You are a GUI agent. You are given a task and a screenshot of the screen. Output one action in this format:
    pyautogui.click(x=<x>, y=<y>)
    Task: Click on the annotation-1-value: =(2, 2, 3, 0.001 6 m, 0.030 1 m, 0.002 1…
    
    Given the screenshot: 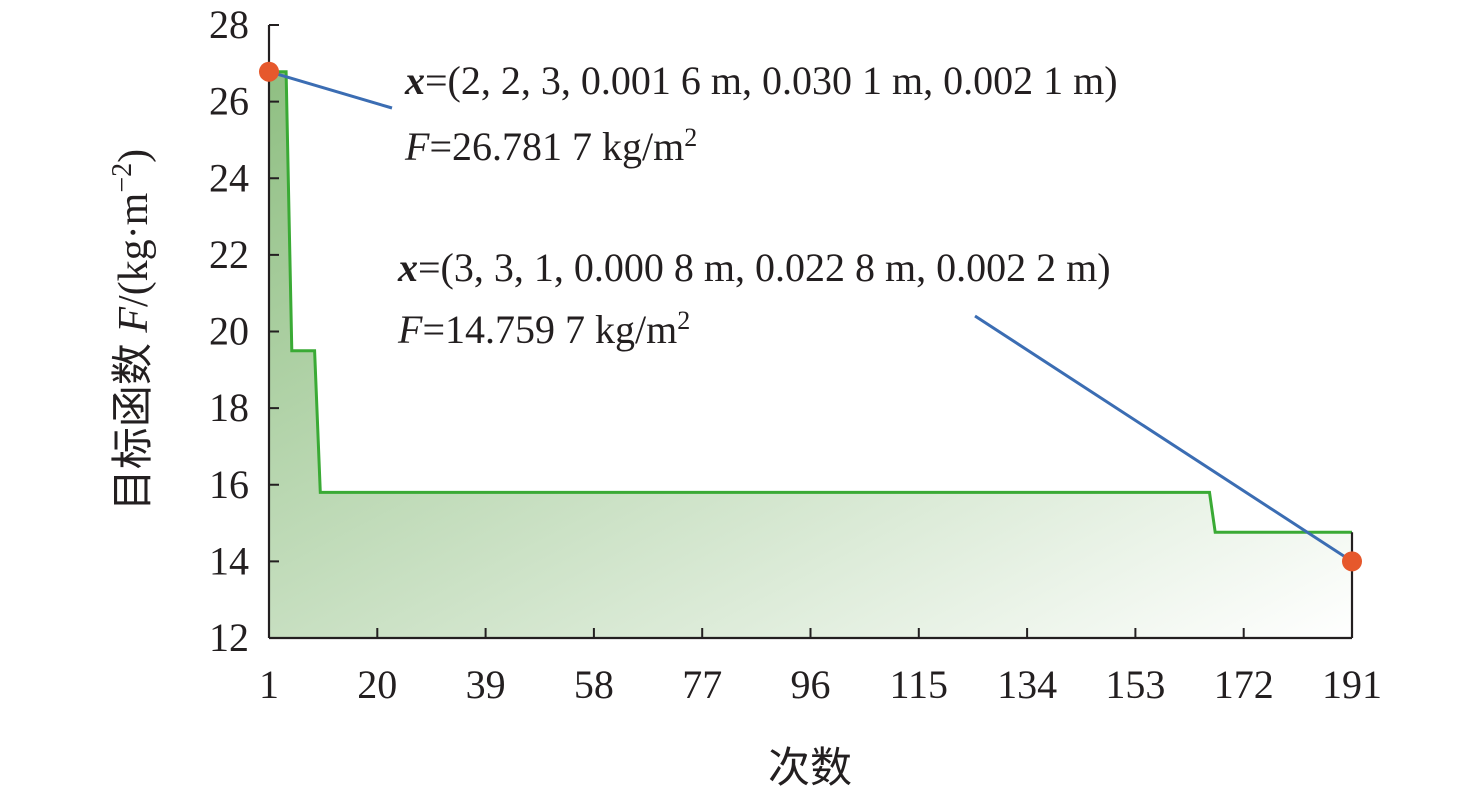 What is the action you would take?
    pyautogui.click(x=771, y=80)
    